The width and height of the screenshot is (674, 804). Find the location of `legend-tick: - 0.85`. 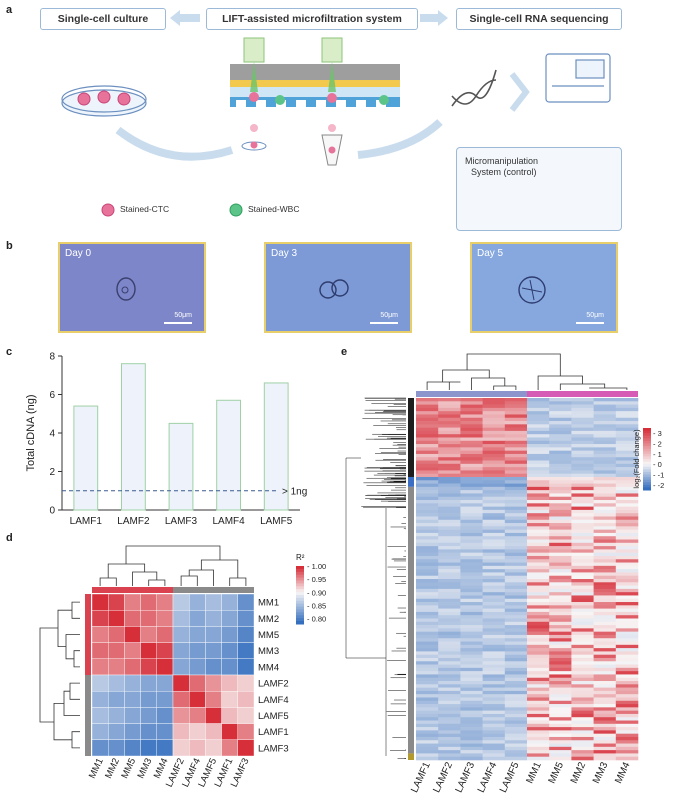

legend-tick: - 0.85 is located at coordinates (316, 606).